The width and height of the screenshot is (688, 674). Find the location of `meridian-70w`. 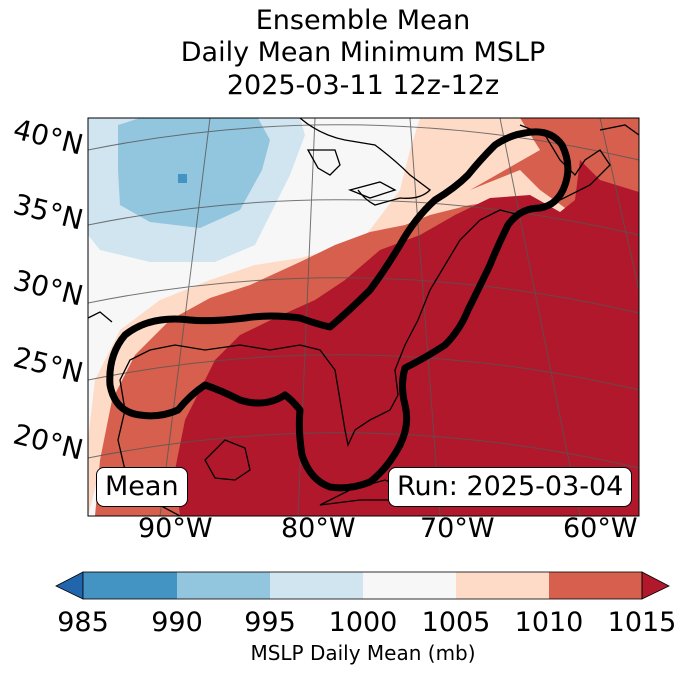

meridian-70w is located at coordinates (425, 317).